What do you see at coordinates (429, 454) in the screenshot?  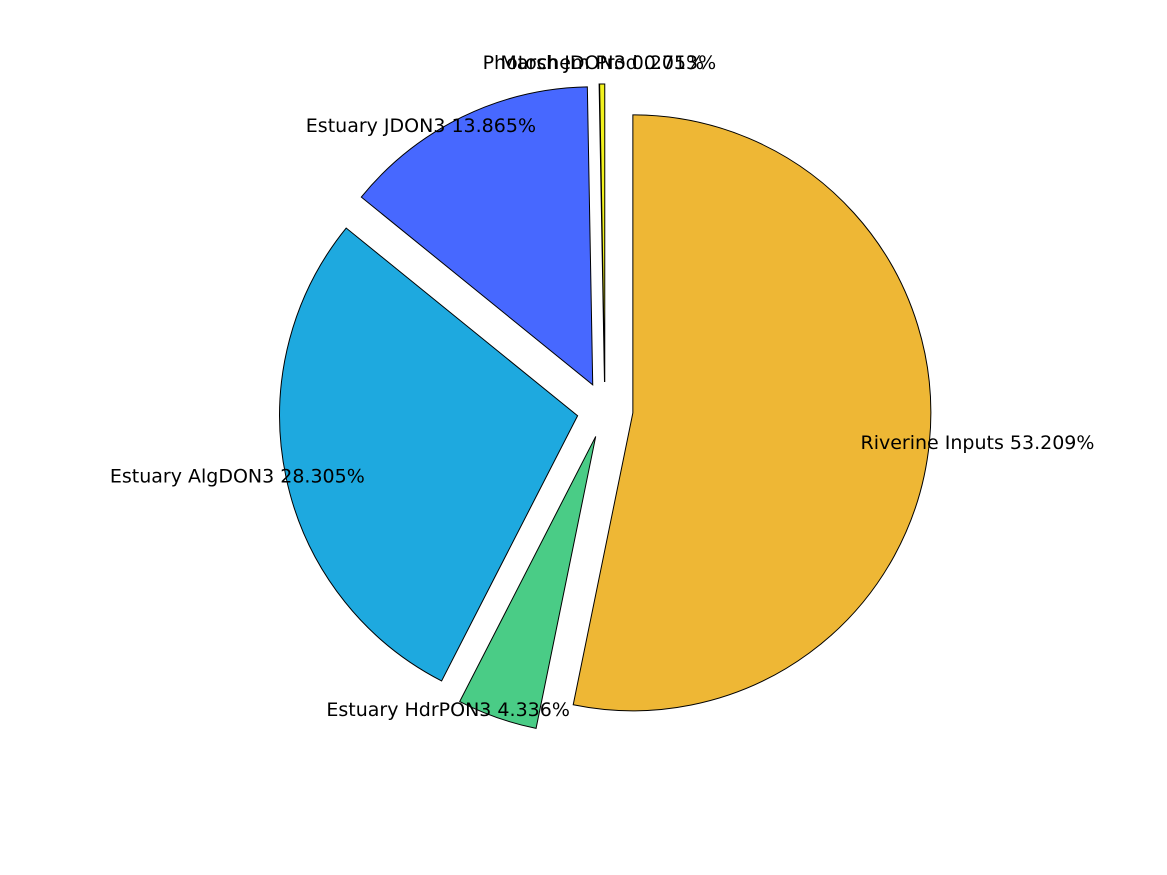 I see `slice-estuary-algdon3` at bounding box center [429, 454].